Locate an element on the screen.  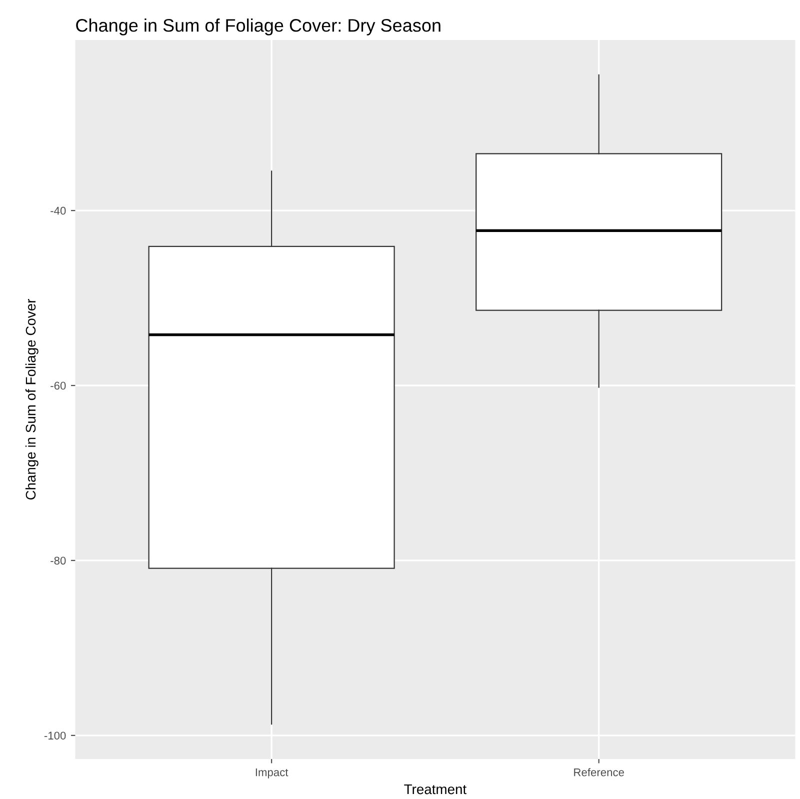
y-tick-label: -100 is located at coordinates (55, 736).